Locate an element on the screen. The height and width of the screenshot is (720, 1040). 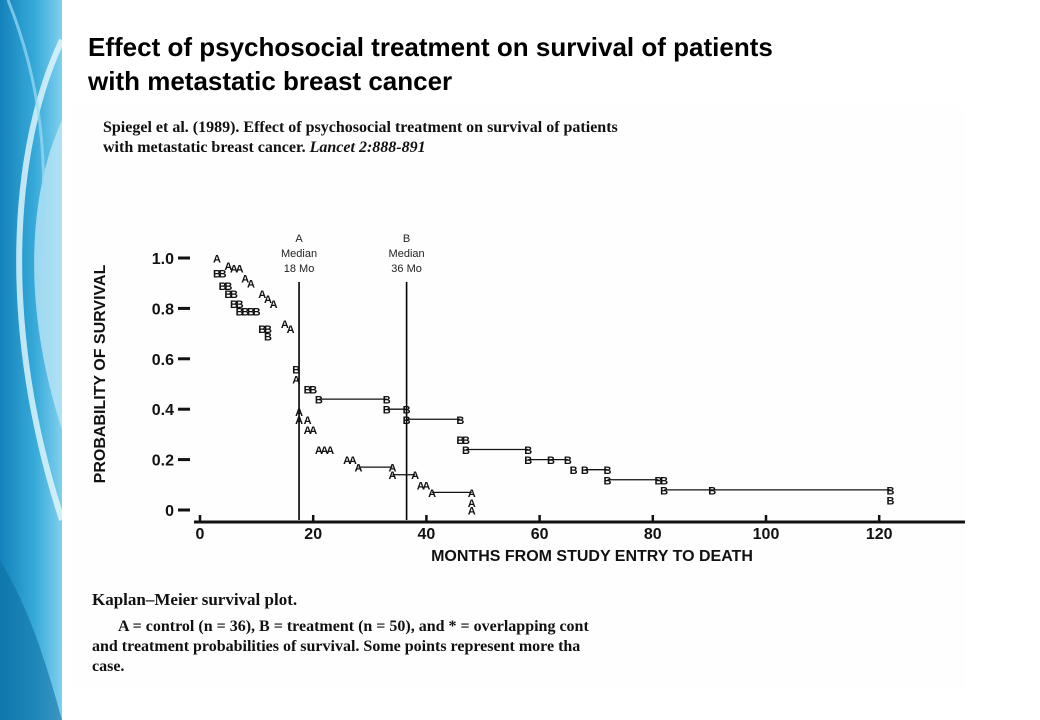
y-tick-label: 0.4 is located at coordinates (163, 410).